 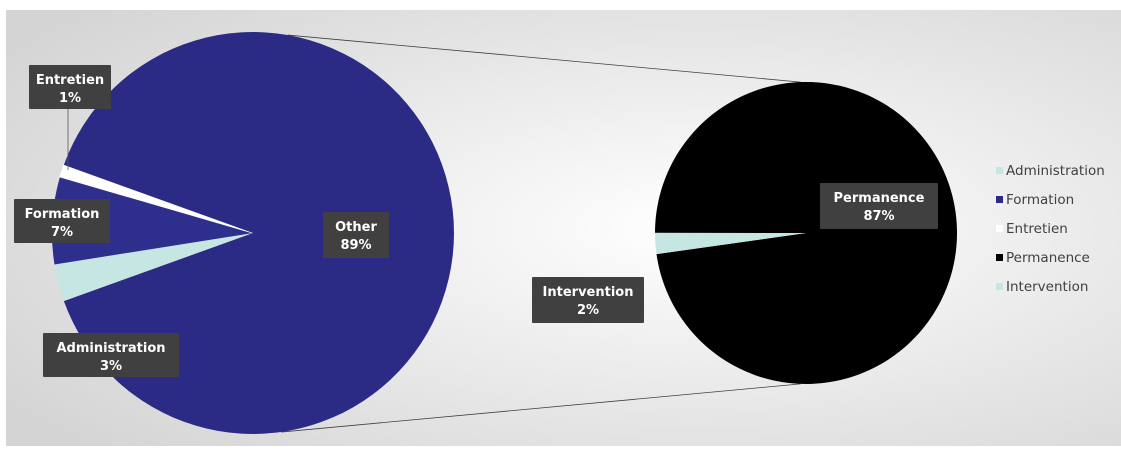 I want to click on data-label-administration: Administration 3%, so click(x=111, y=355).